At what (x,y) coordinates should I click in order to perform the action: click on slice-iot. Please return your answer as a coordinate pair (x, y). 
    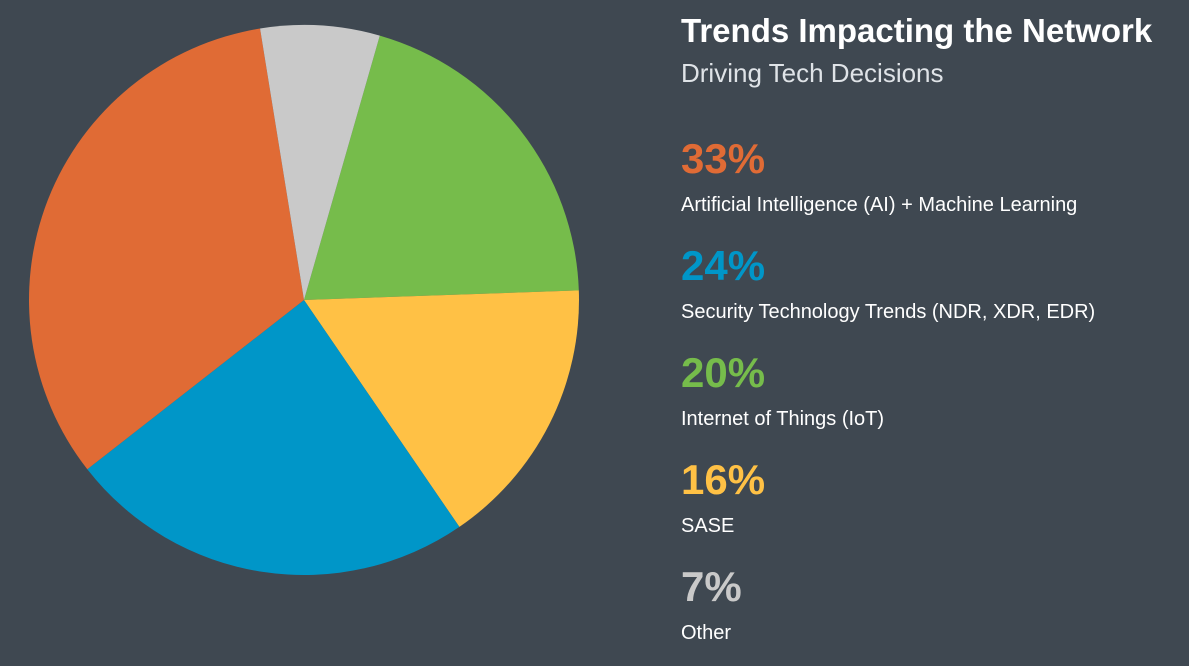
    Looking at the image, I should click on (441, 168).